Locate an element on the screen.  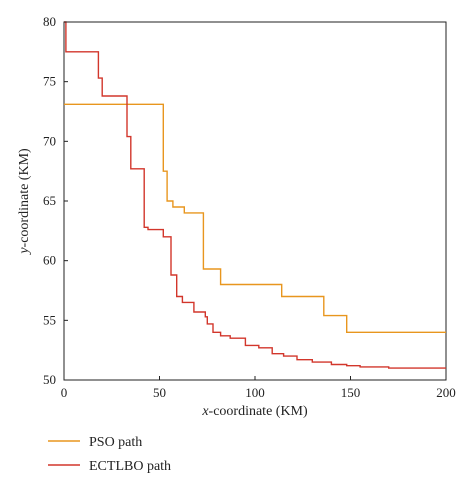
x-tick-label: 50 is located at coordinates (159, 392).